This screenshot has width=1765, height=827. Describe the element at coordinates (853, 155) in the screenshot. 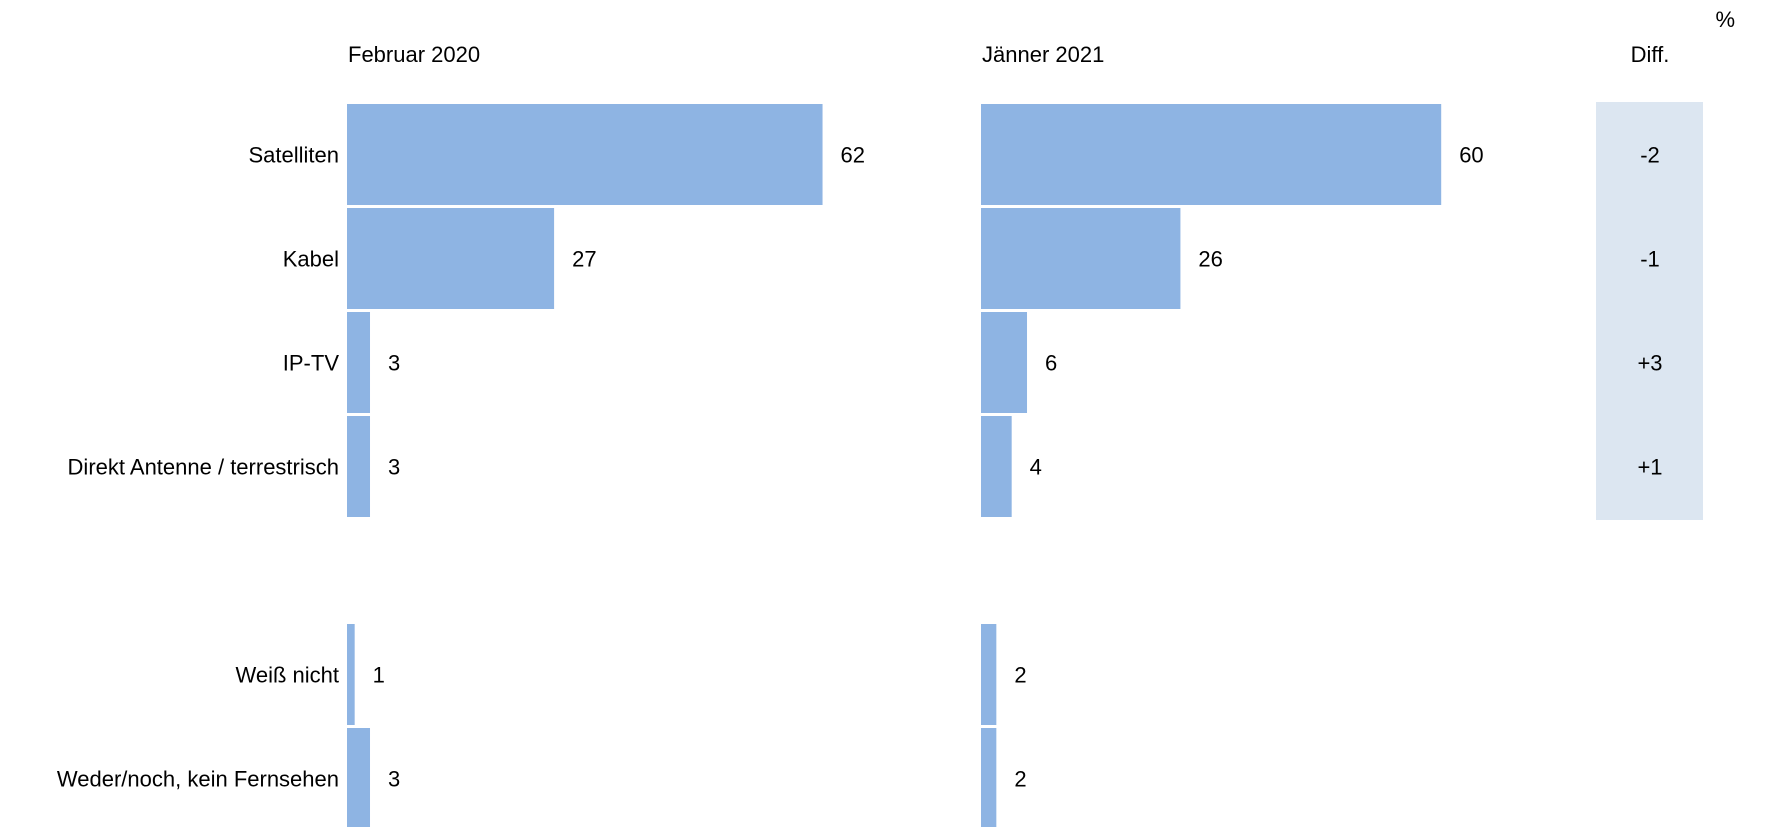

I see `value-label-series-0-row-0: 62` at that location.